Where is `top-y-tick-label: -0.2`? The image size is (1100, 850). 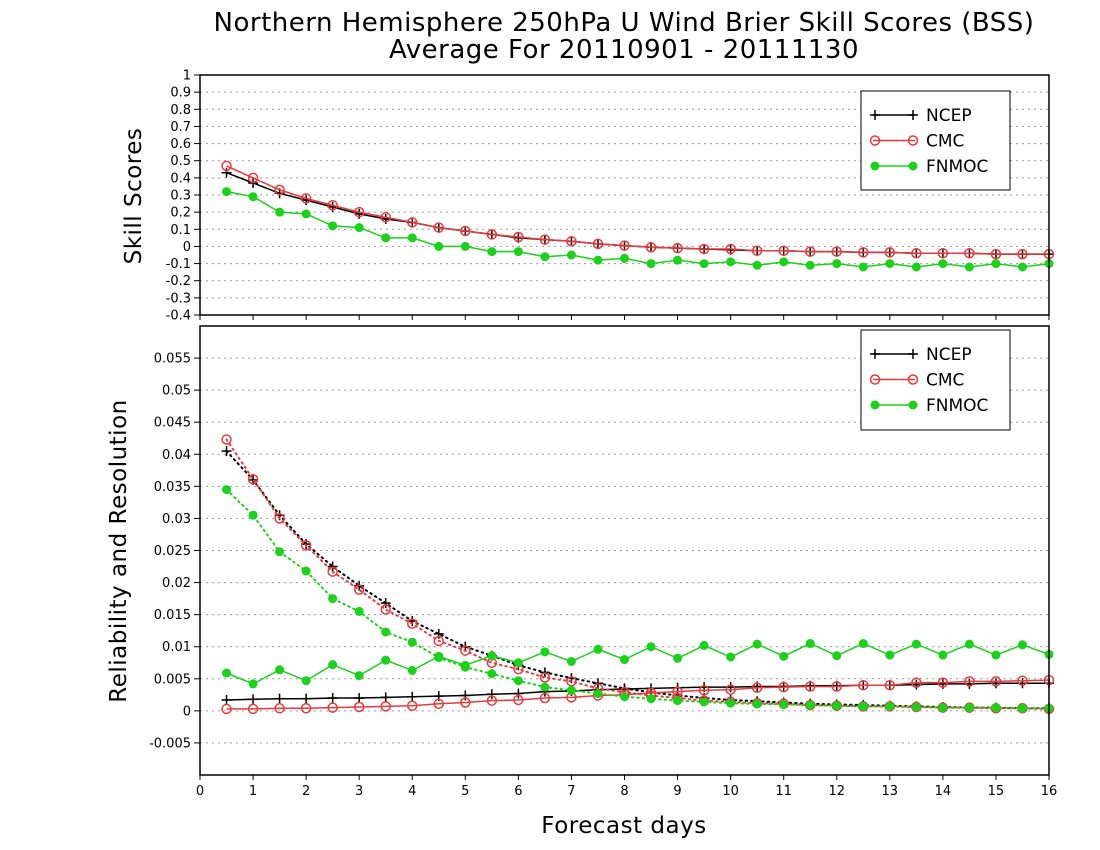
top-y-tick-label: -0.2 is located at coordinates (178, 281).